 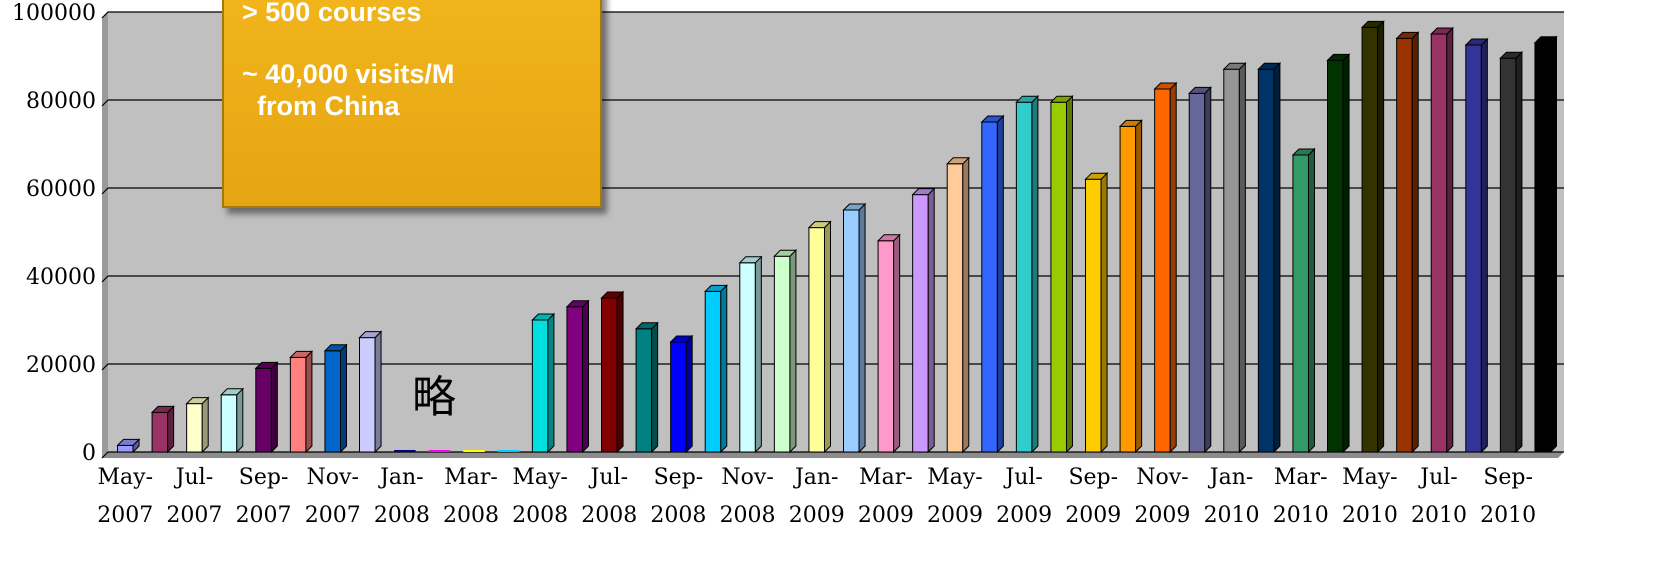 I want to click on bar-Mar-2010, so click(x=1303, y=300).